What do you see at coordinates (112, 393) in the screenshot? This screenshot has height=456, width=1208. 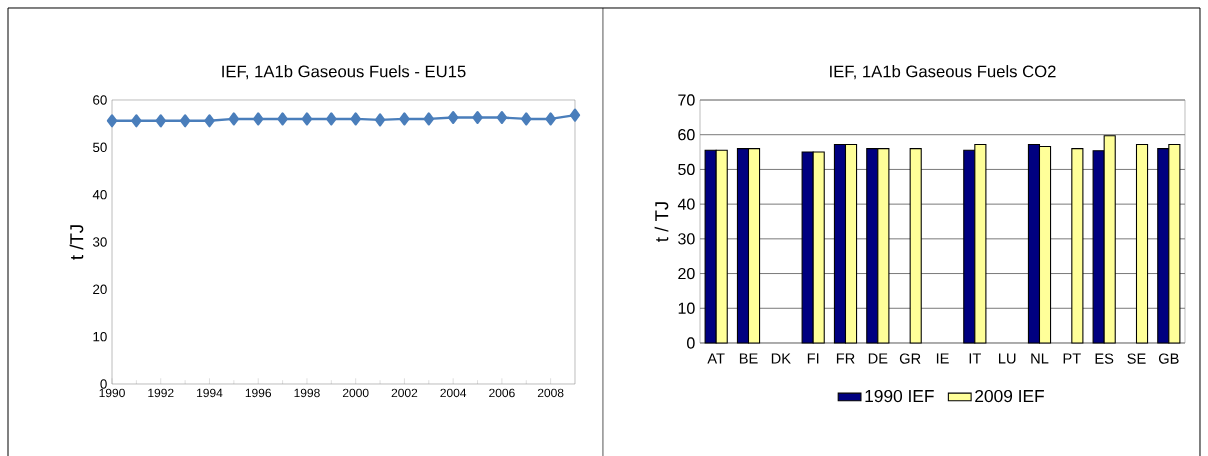 I see `x-tick-label: 1990` at bounding box center [112, 393].